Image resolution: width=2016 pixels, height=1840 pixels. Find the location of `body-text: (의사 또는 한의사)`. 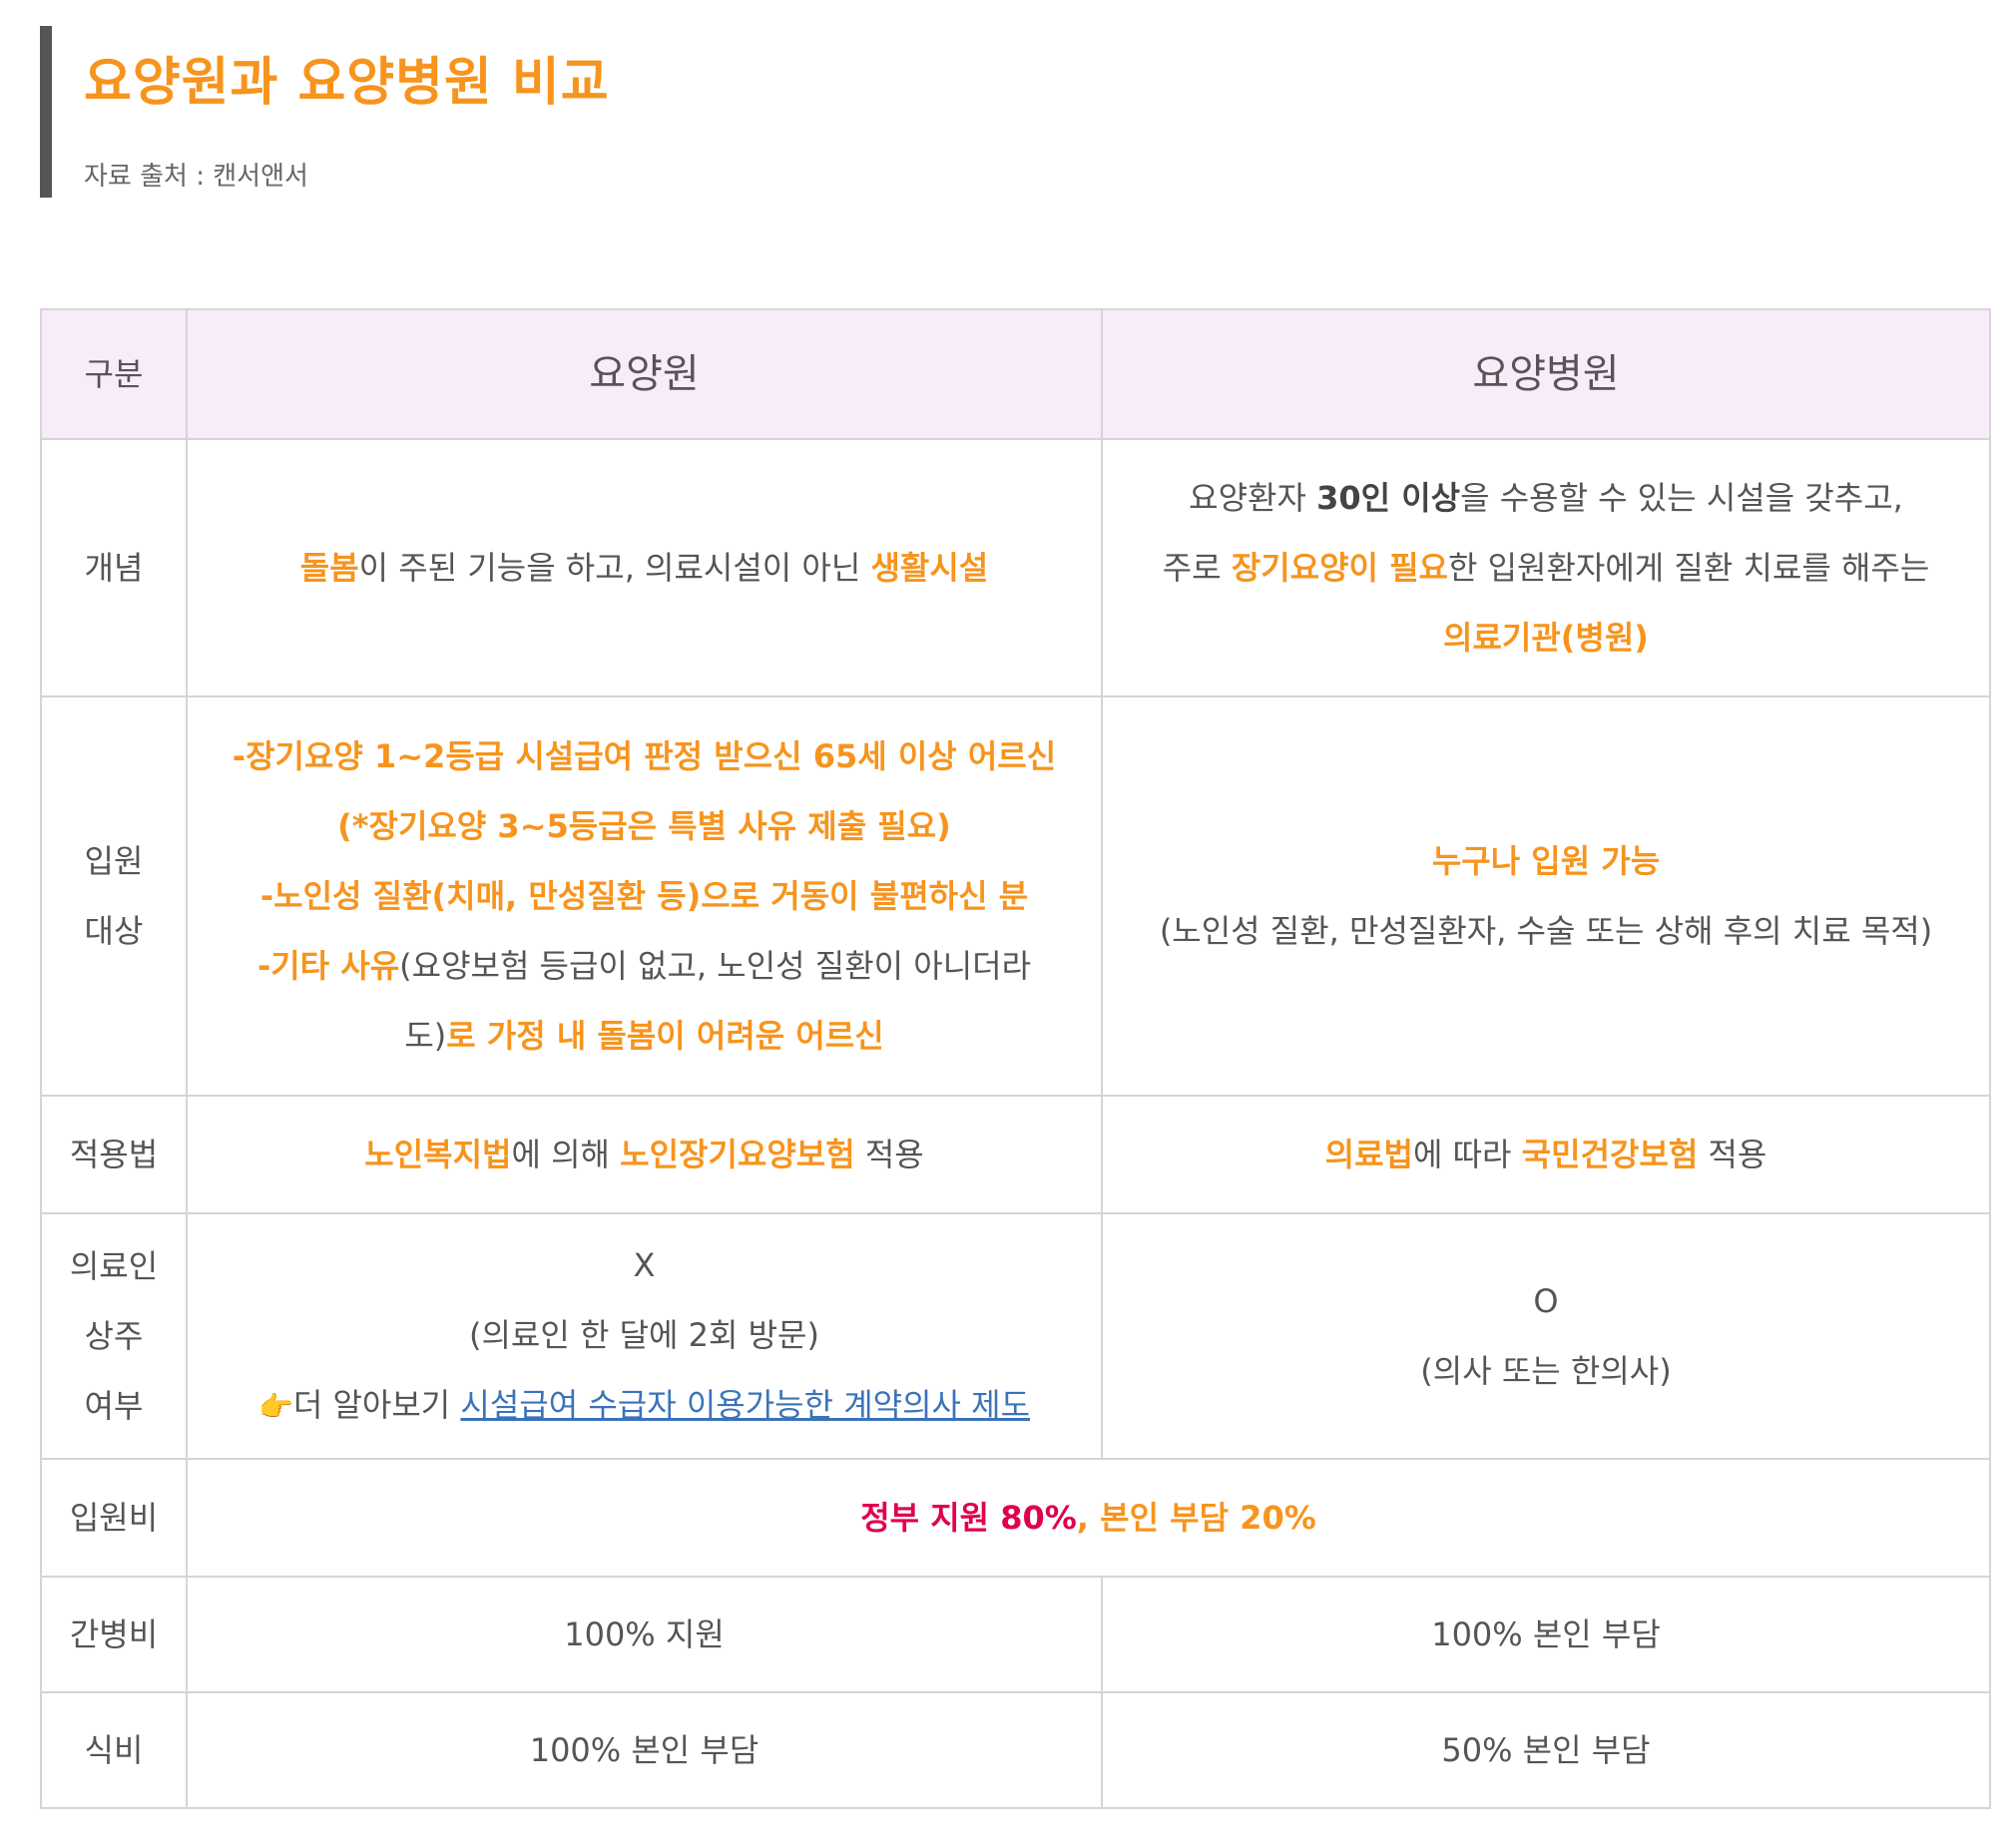

body-text: (의사 또는 한의사) is located at coordinates (1546, 1371).